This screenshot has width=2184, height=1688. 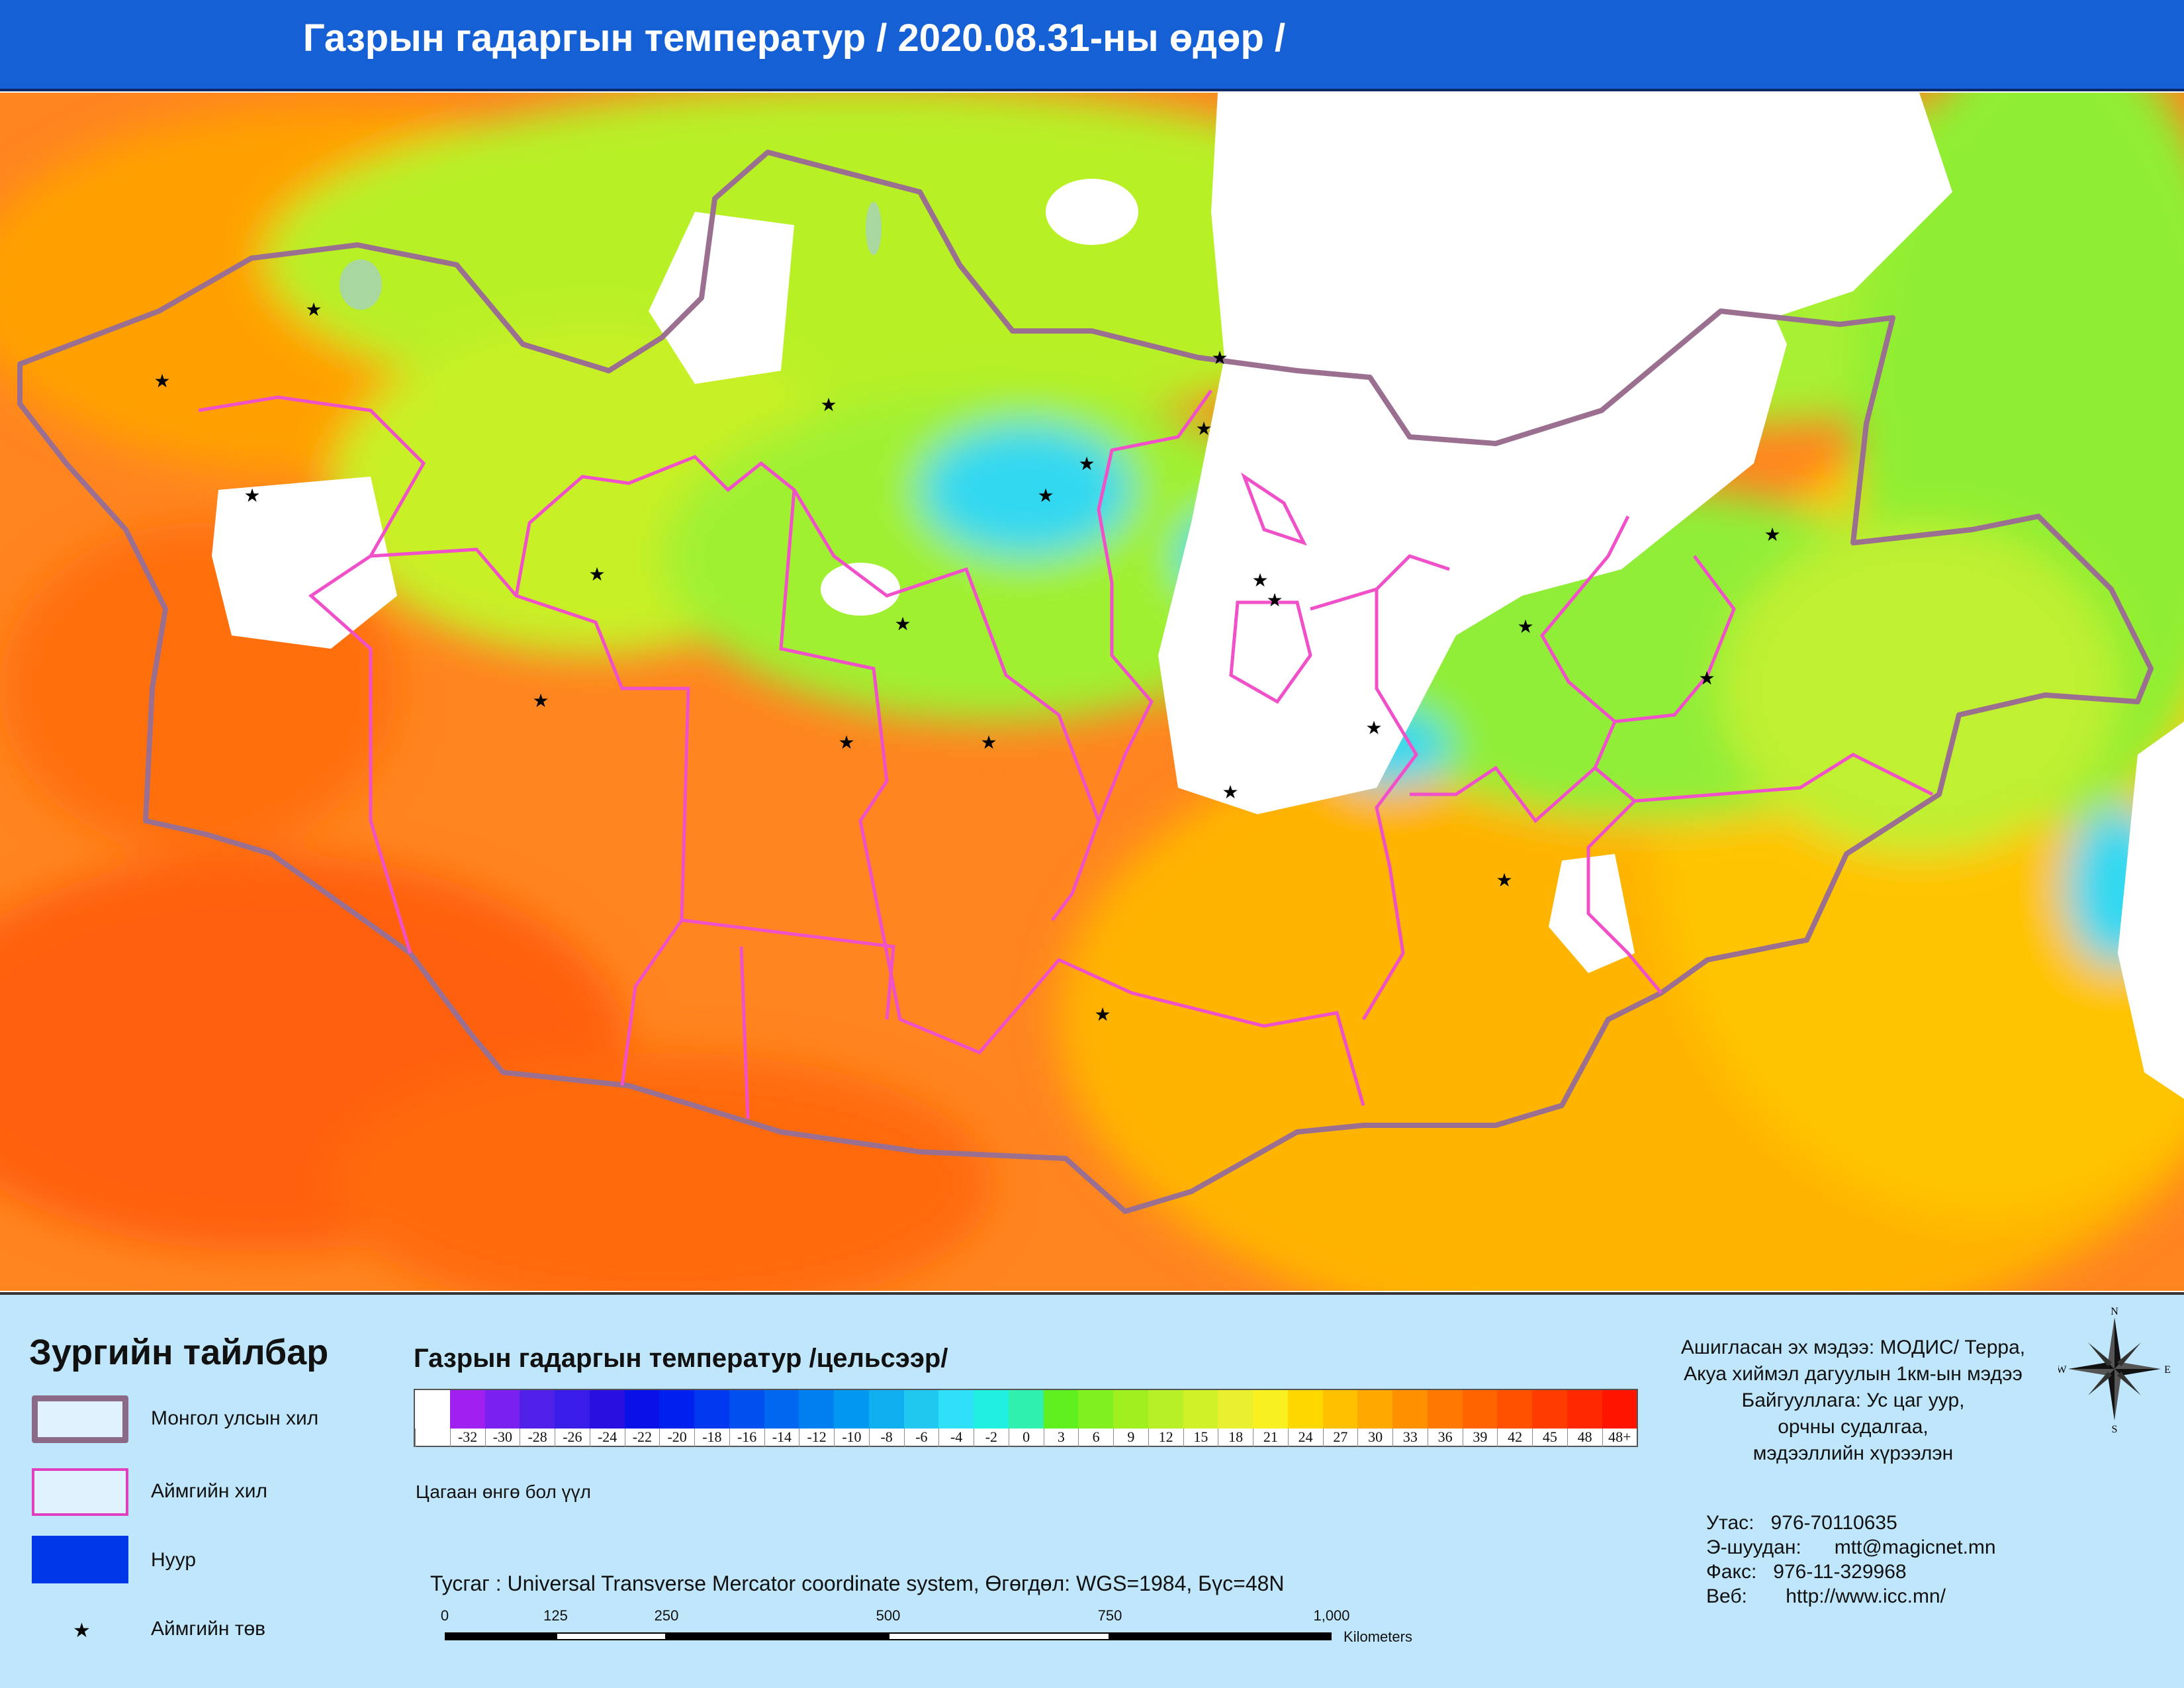 What do you see at coordinates (1377, 1636) in the screenshot?
I see `scale-unit: Kilometers` at bounding box center [1377, 1636].